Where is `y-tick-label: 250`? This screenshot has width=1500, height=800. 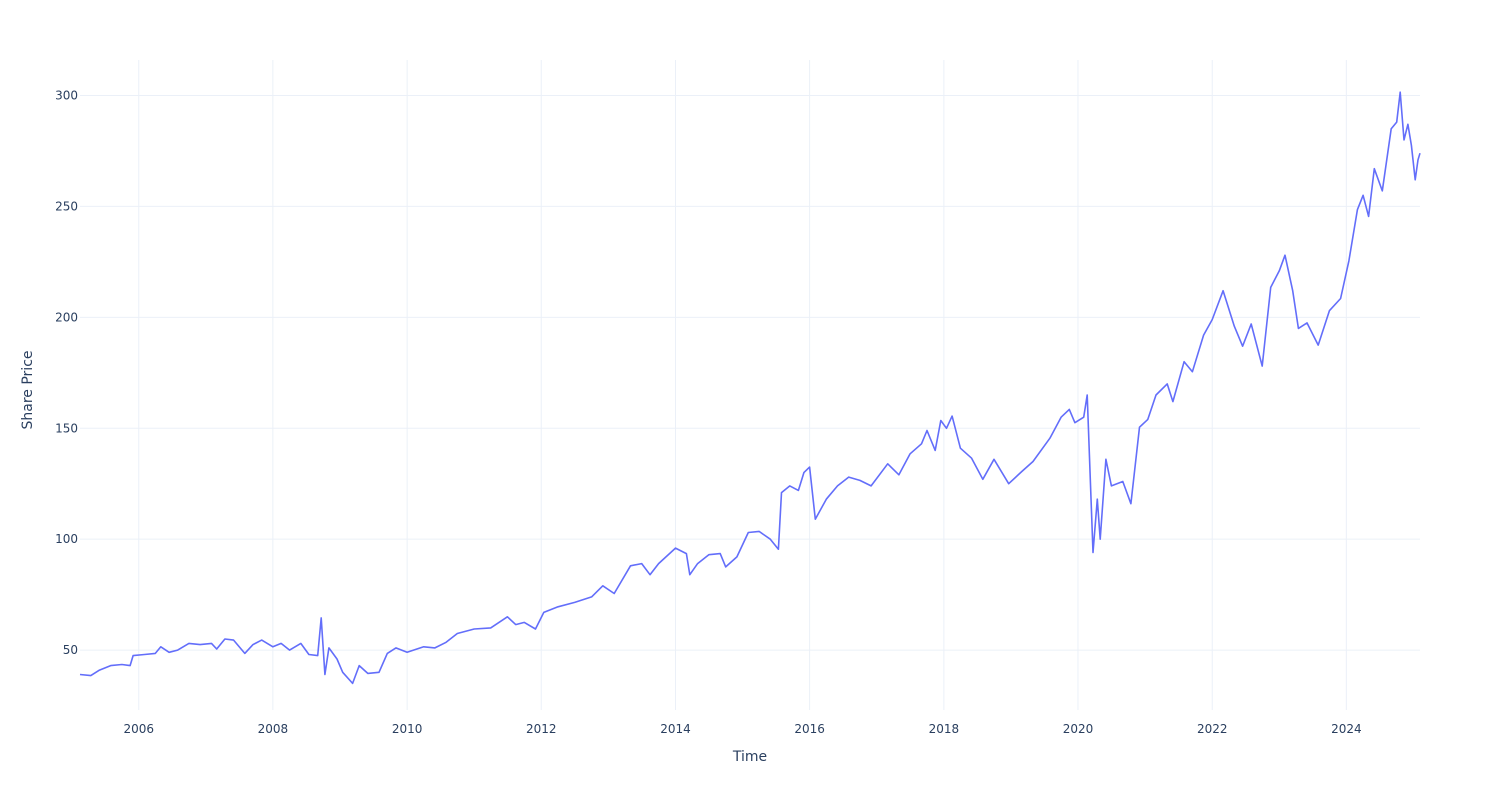
y-tick-label: 250 is located at coordinates (66, 206).